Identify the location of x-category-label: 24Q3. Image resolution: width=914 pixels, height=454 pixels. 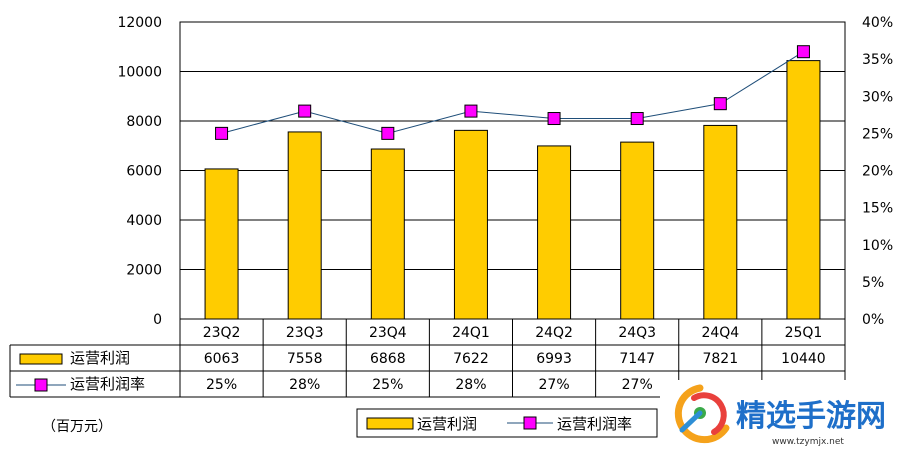
(637, 333).